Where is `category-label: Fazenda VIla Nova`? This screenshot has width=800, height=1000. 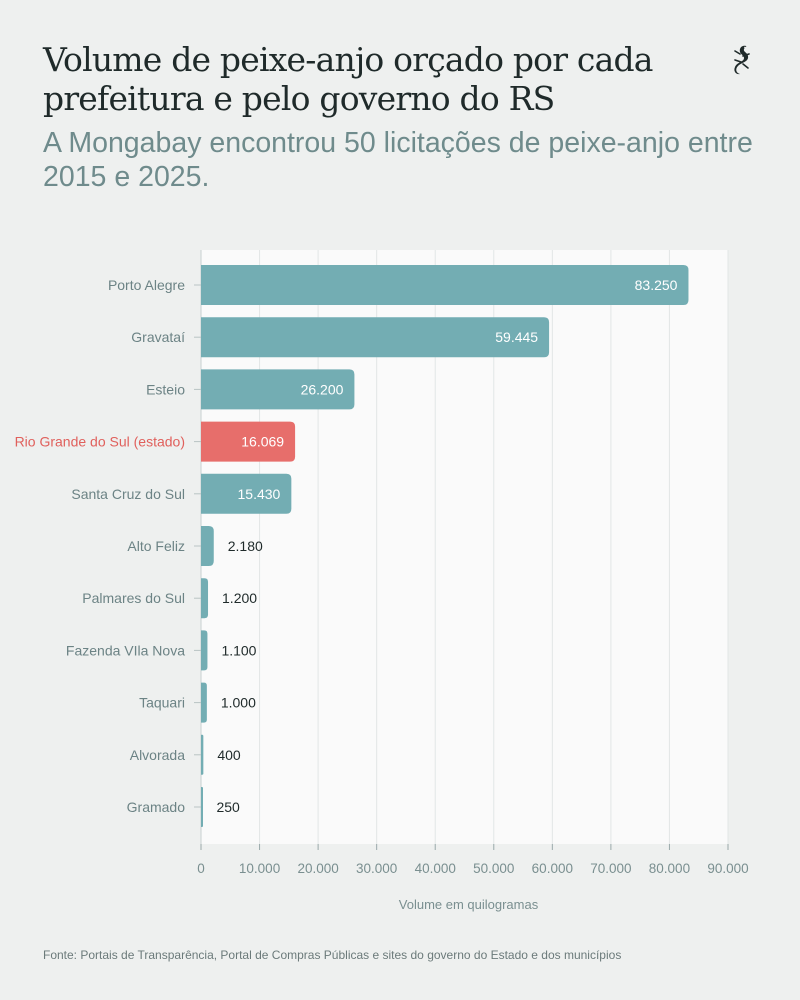
category-label: Fazenda VIla Nova is located at coordinates (125, 650).